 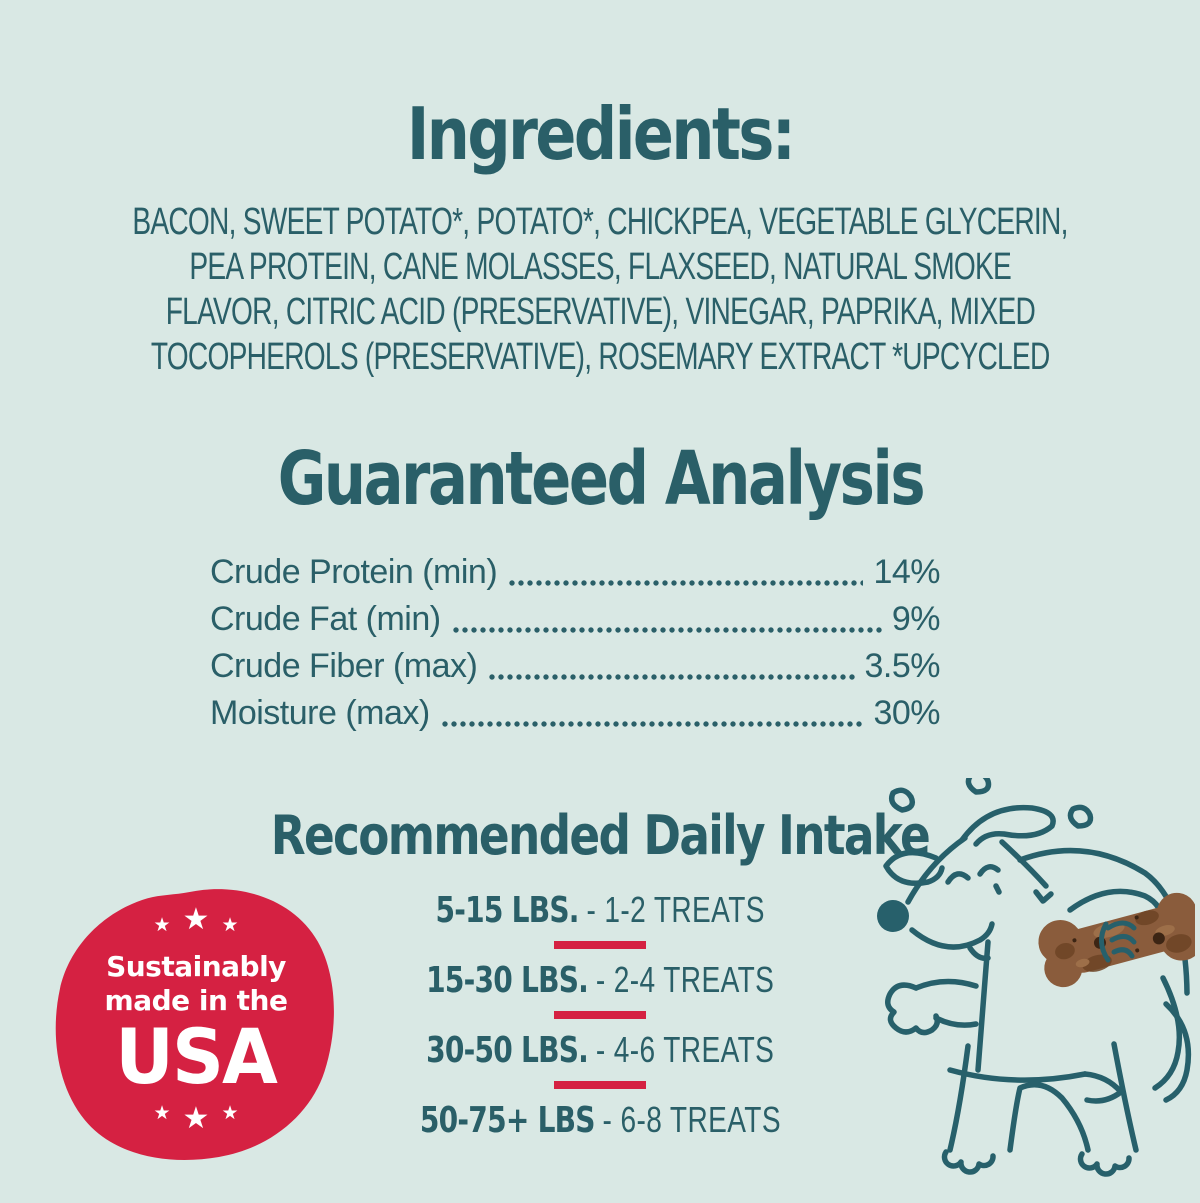 What do you see at coordinates (507, 910) in the screenshot?
I see `intake-weight: 5-15 LBS.` at bounding box center [507, 910].